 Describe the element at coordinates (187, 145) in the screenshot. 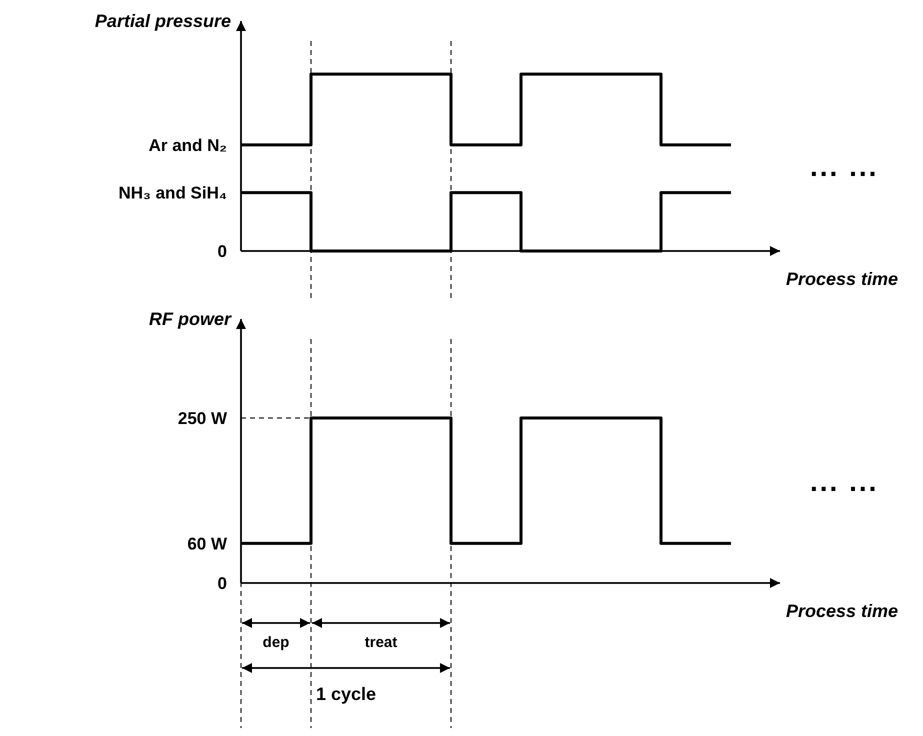

I see `series-label: Ar and N₂` at that location.